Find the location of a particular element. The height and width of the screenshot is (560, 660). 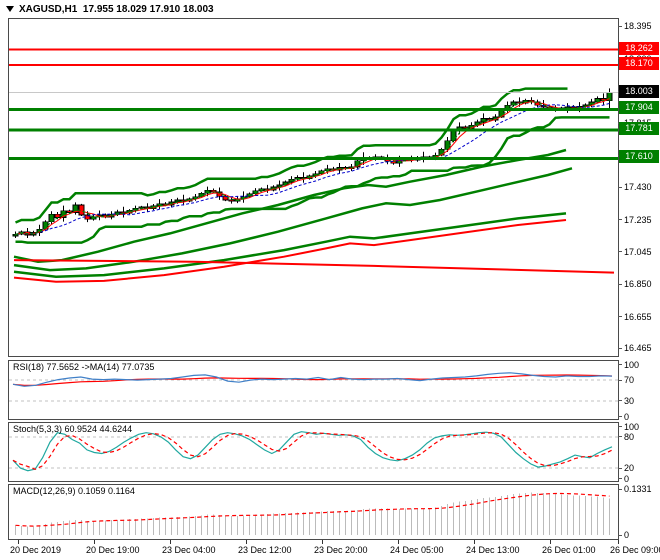

rsi-canvas is located at coordinates (313, 387).